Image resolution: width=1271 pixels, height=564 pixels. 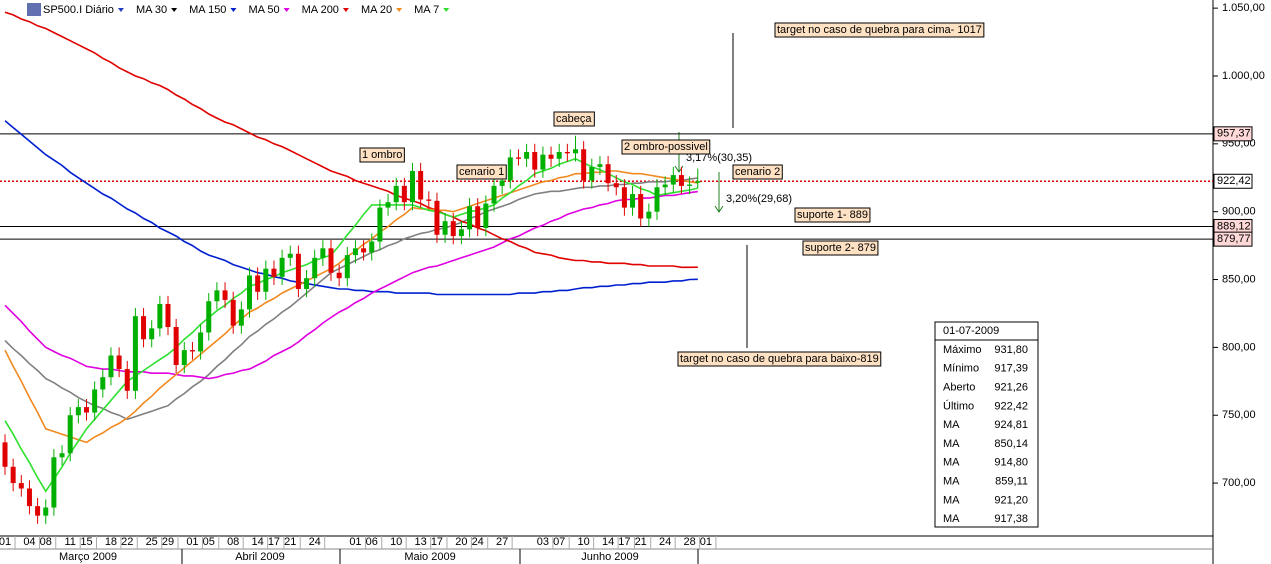 What do you see at coordinates (1011, 444) in the screenshot?
I see `info-value: 850,14` at bounding box center [1011, 444].